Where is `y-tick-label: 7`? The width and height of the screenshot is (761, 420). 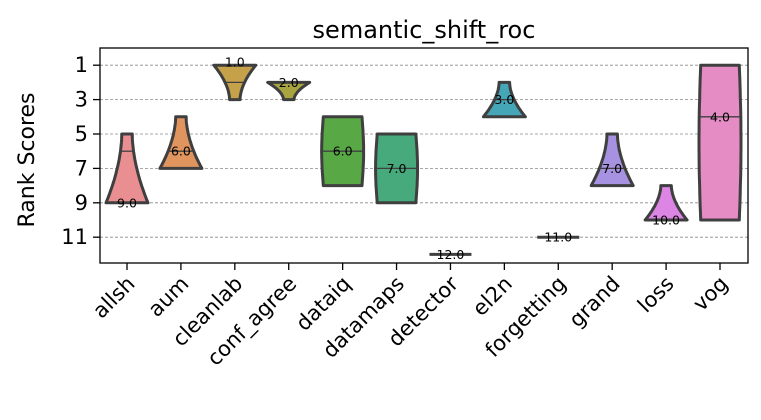
y-tick-label: 7 is located at coordinates (81, 168).